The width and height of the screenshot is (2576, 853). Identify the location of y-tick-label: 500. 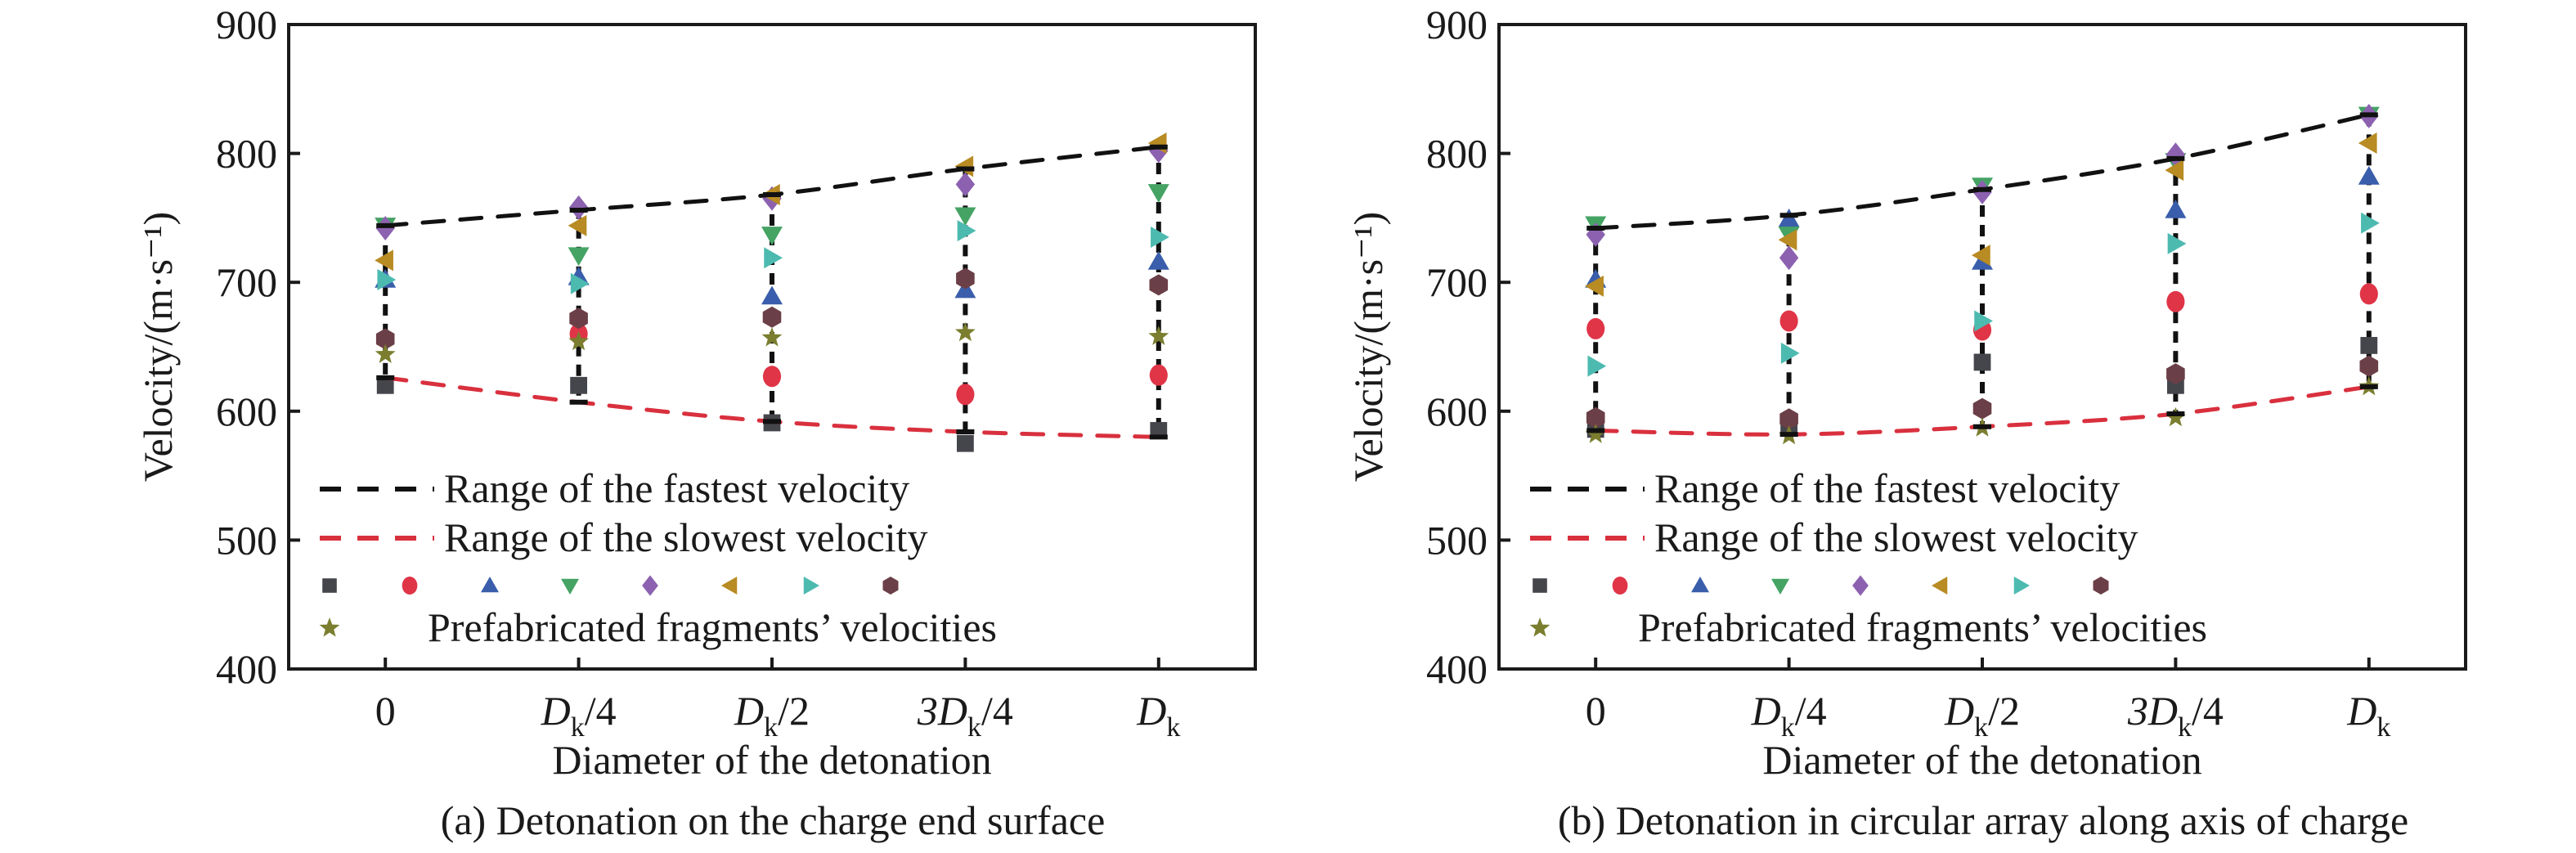
(1457, 540).